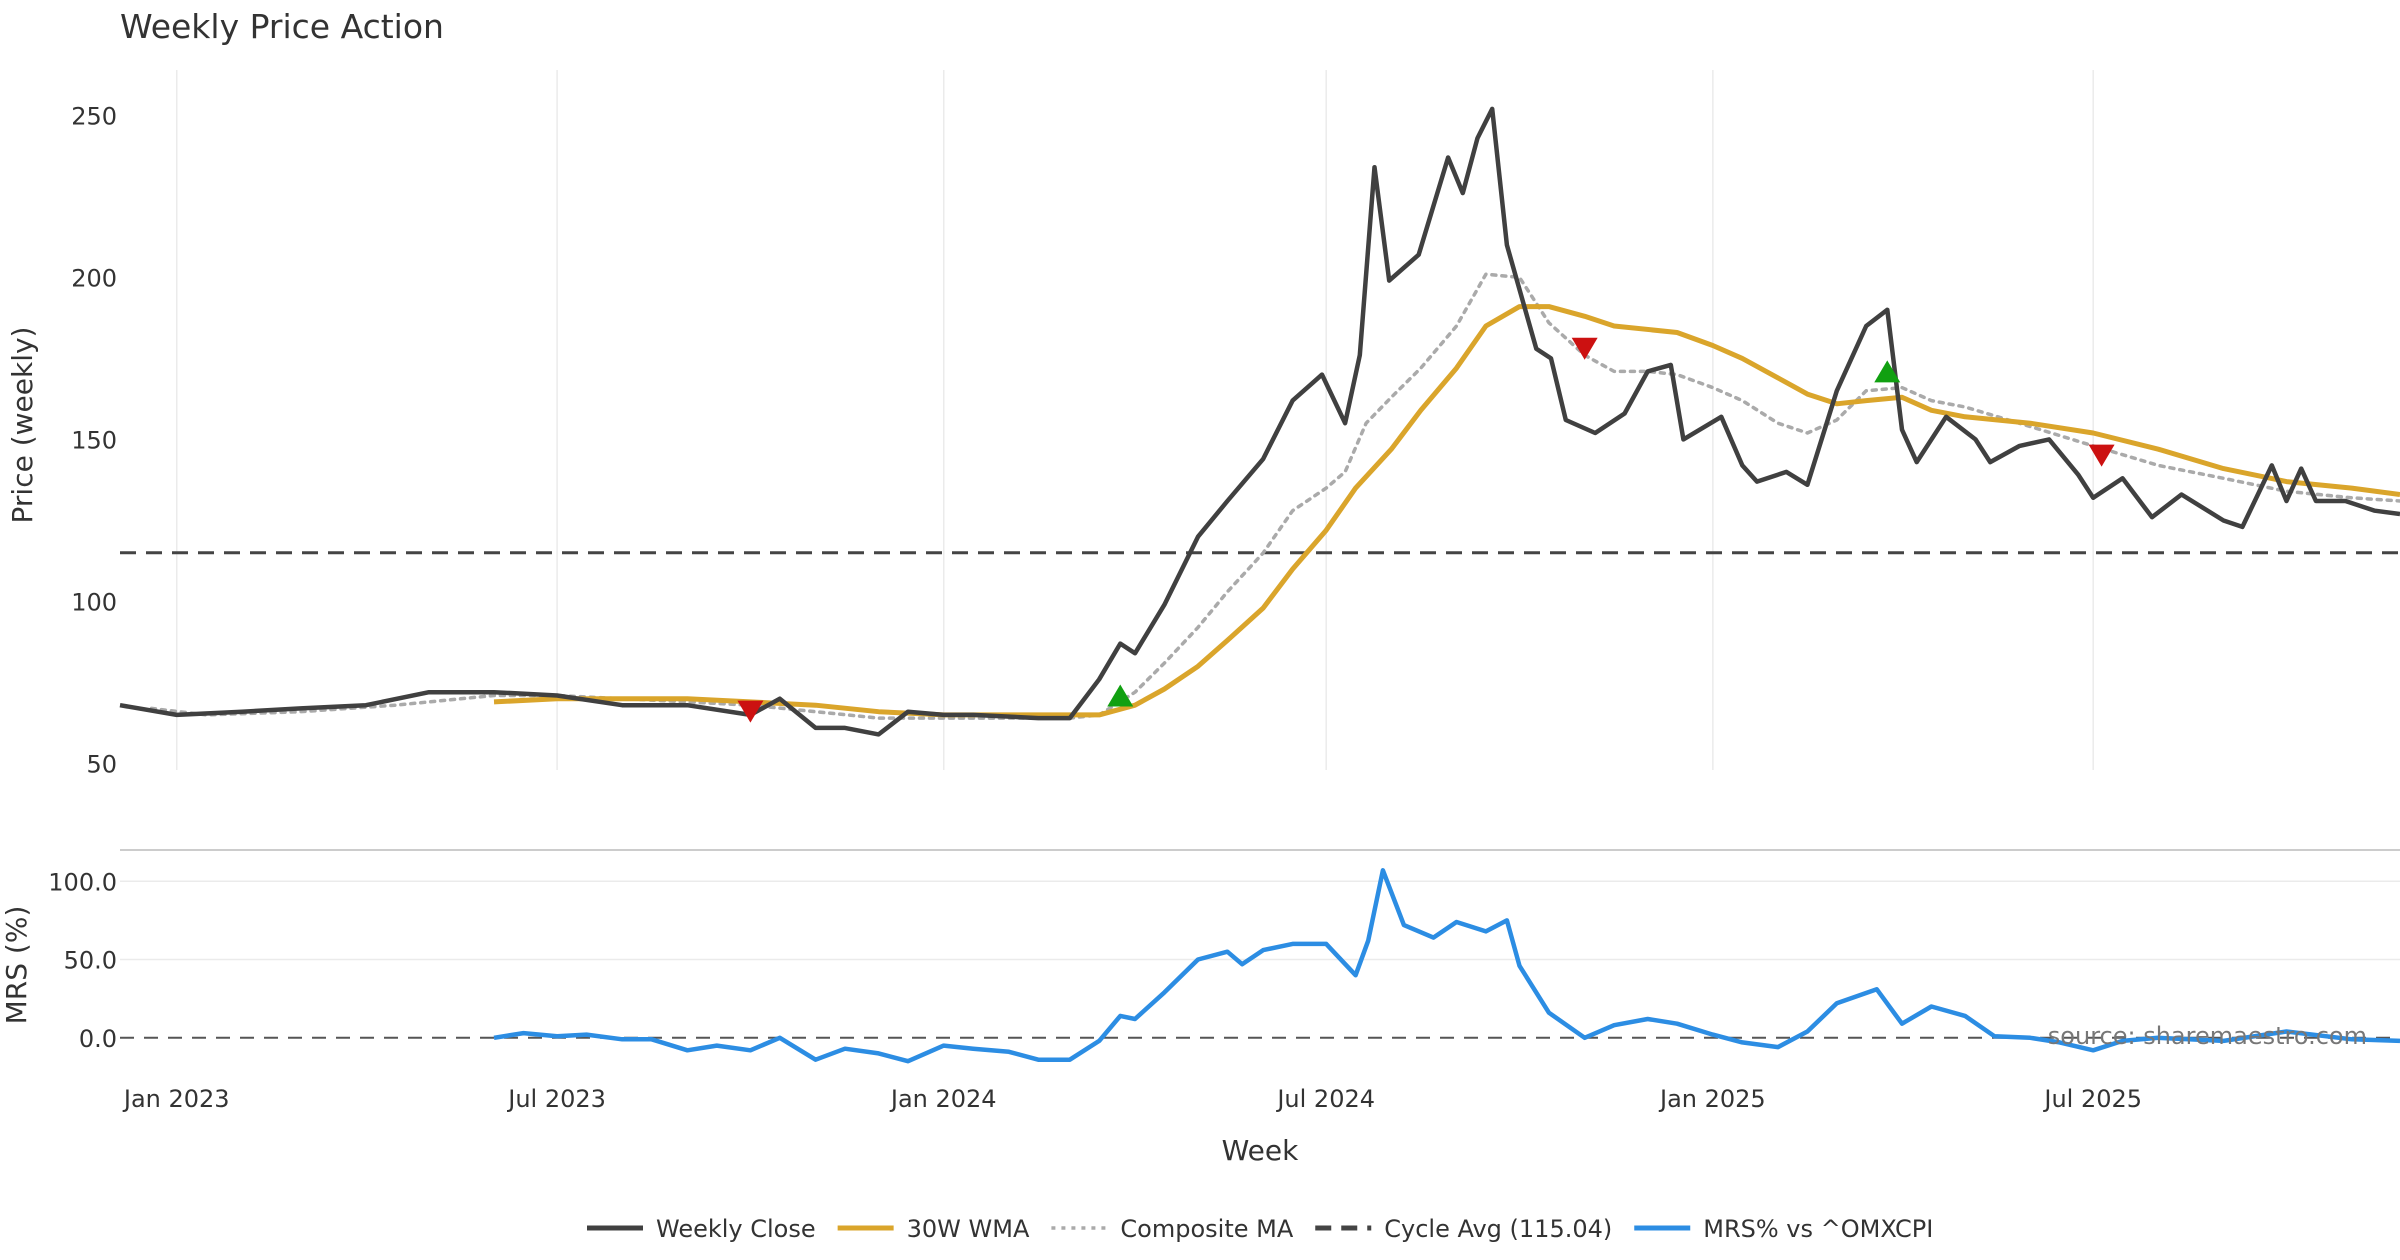  What do you see at coordinates (2207, 1036) in the screenshot?
I see `source-note: source: sharemaestro.com` at bounding box center [2207, 1036].